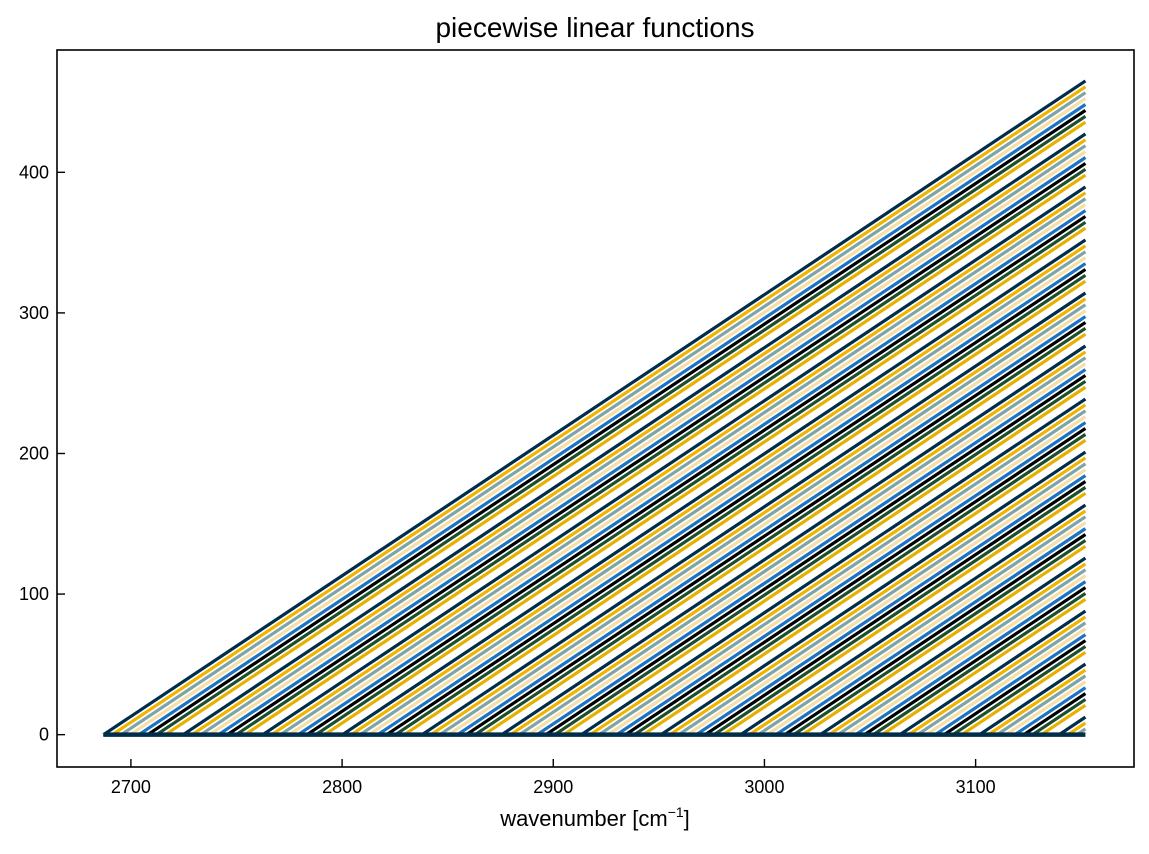 This screenshot has width=1149, height=854. Describe the element at coordinates (34, 594) in the screenshot. I see `y-tick-label: 100` at that location.